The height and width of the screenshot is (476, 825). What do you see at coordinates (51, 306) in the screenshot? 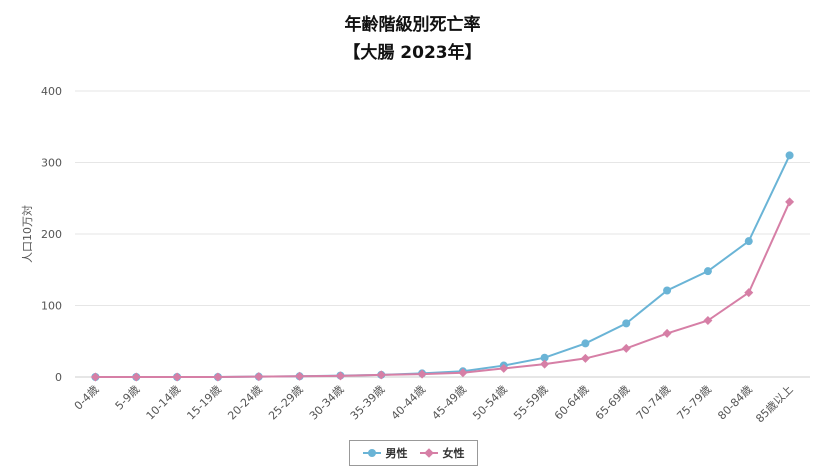
I see `y-tick-label: 100` at bounding box center [51, 306].